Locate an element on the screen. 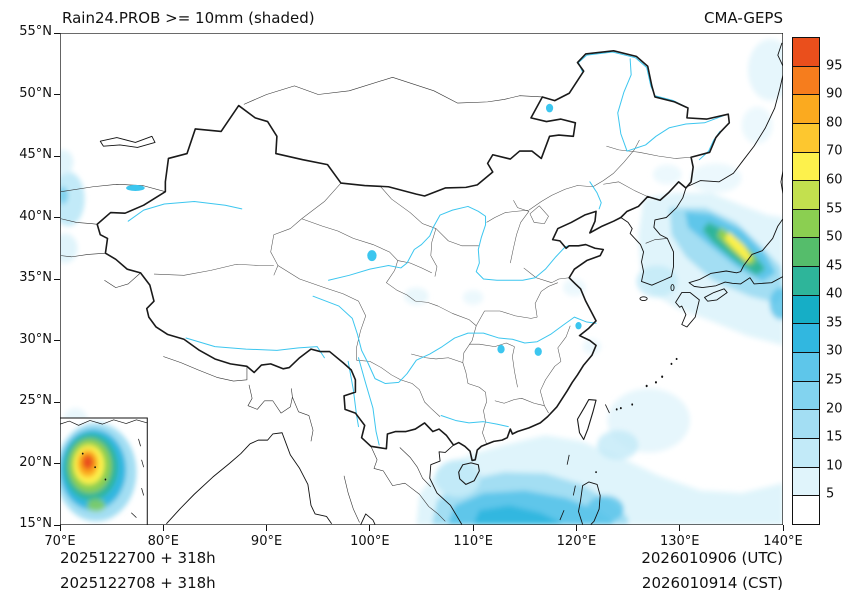  y-tick-label: 45°N is located at coordinates (35, 154).